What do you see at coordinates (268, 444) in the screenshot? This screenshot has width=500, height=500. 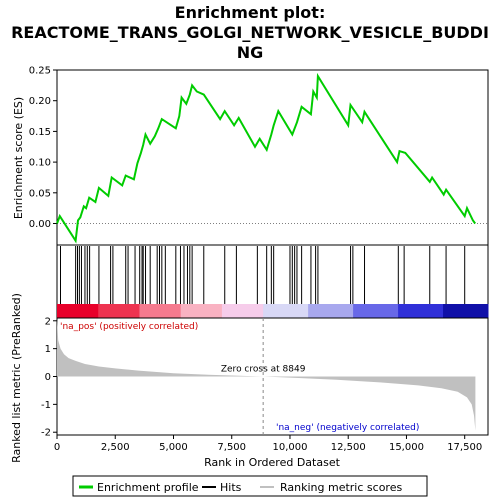 I see `metric-x-axis: 0 2,500 5,000 7,500 10,000 12,500 15,000 17,500` at bounding box center [268, 444].